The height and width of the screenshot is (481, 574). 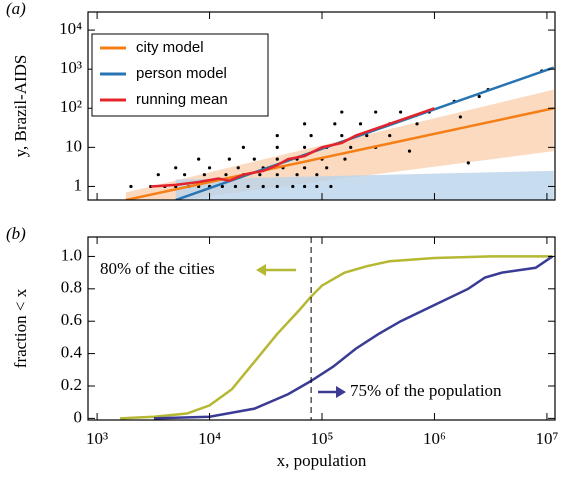 What do you see at coordinates (364, 185) in the screenshot?
I see `confidence-band` at bounding box center [364, 185].